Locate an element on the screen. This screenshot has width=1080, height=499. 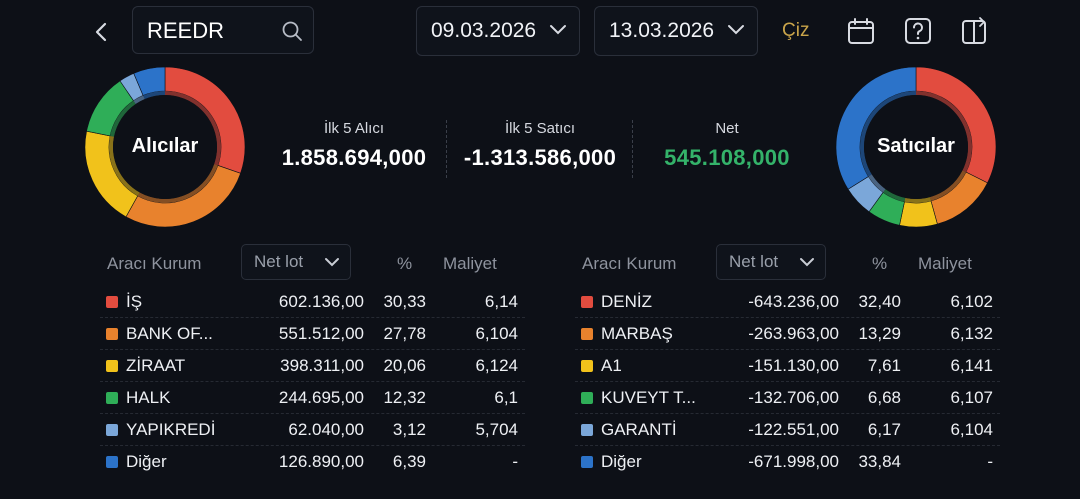
help-icon is located at coordinates (918, 31).